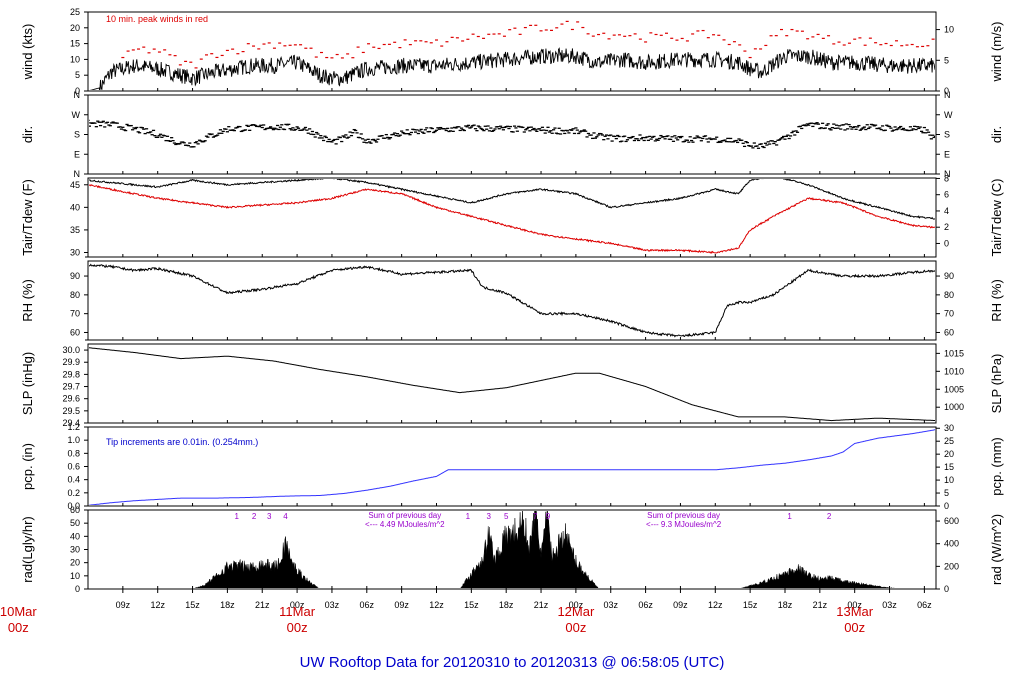  Describe the element at coordinates (947, 154) in the screenshot. I see `y2-tick-label: E` at that location.